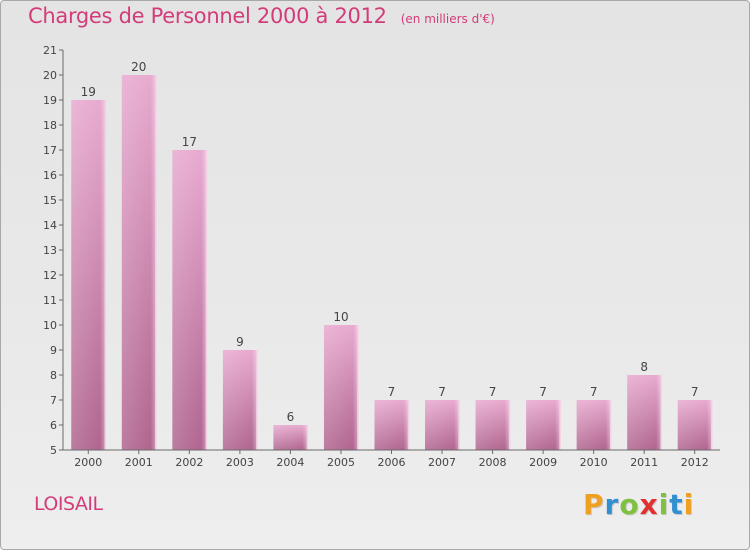 The height and width of the screenshot is (550, 750). I want to click on bar-2012: 7, so click(695, 417).